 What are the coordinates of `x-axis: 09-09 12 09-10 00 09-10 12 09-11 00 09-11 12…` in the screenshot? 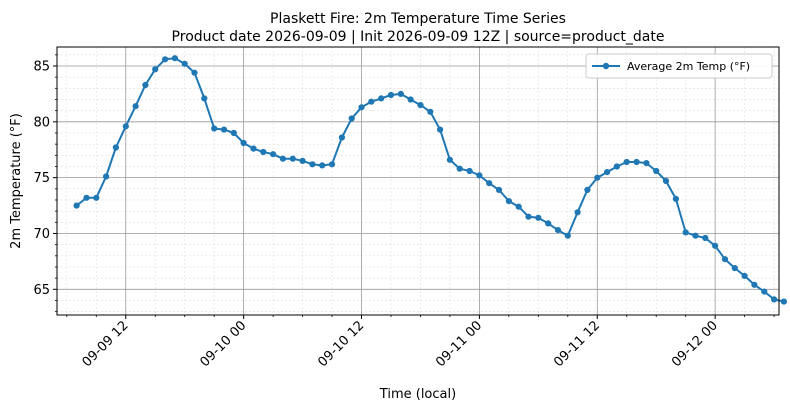 It's located at (420, 342).